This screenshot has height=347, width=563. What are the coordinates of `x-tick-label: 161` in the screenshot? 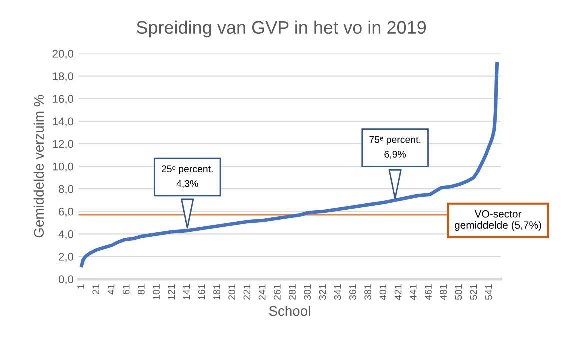 It's located at (202, 292).